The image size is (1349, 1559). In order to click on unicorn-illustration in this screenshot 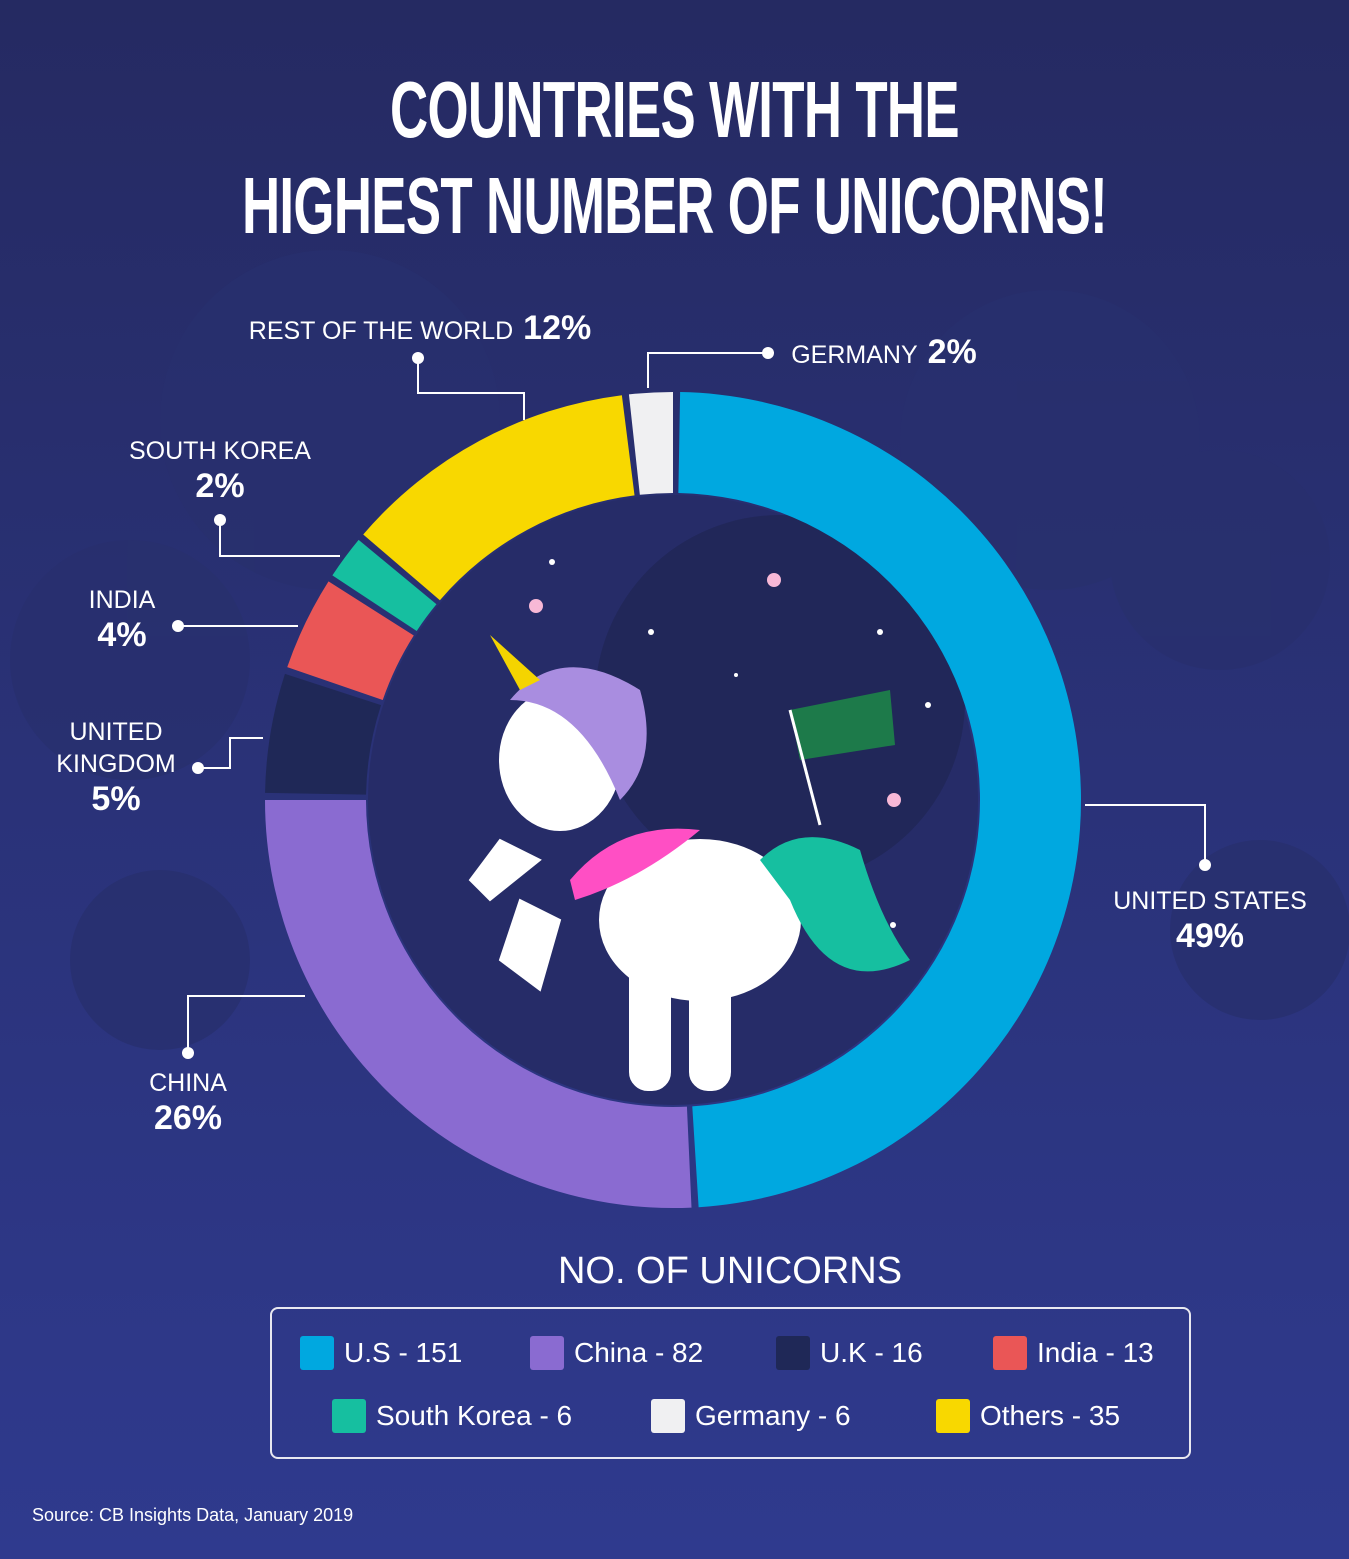, I will do `click(634, 890)`.